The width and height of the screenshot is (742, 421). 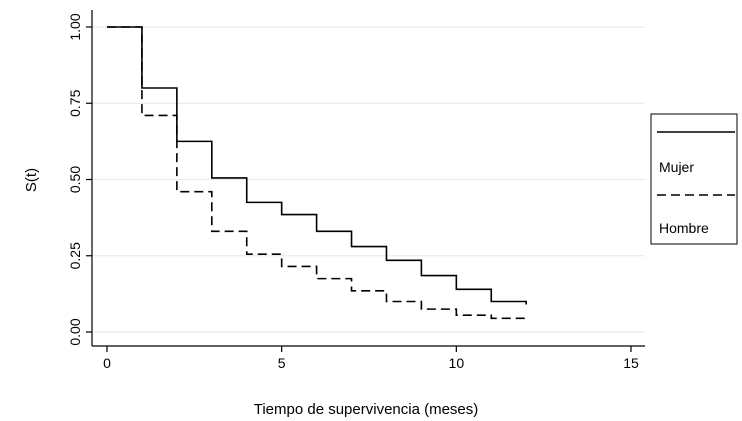 I want to click on y-tick-label-2: 0.50, so click(x=75, y=179).